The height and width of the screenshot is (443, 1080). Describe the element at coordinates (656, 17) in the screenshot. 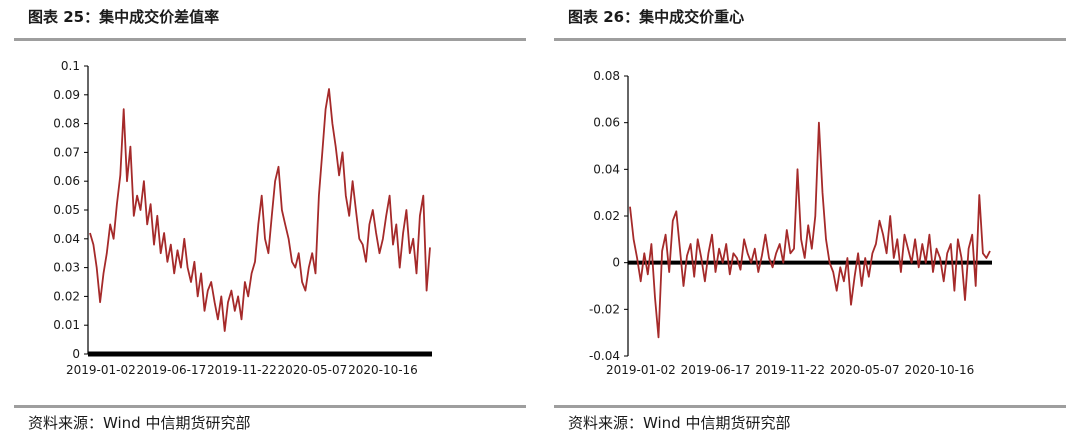

I see `chart-title: 图表 26：集中成交价重心` at that location.